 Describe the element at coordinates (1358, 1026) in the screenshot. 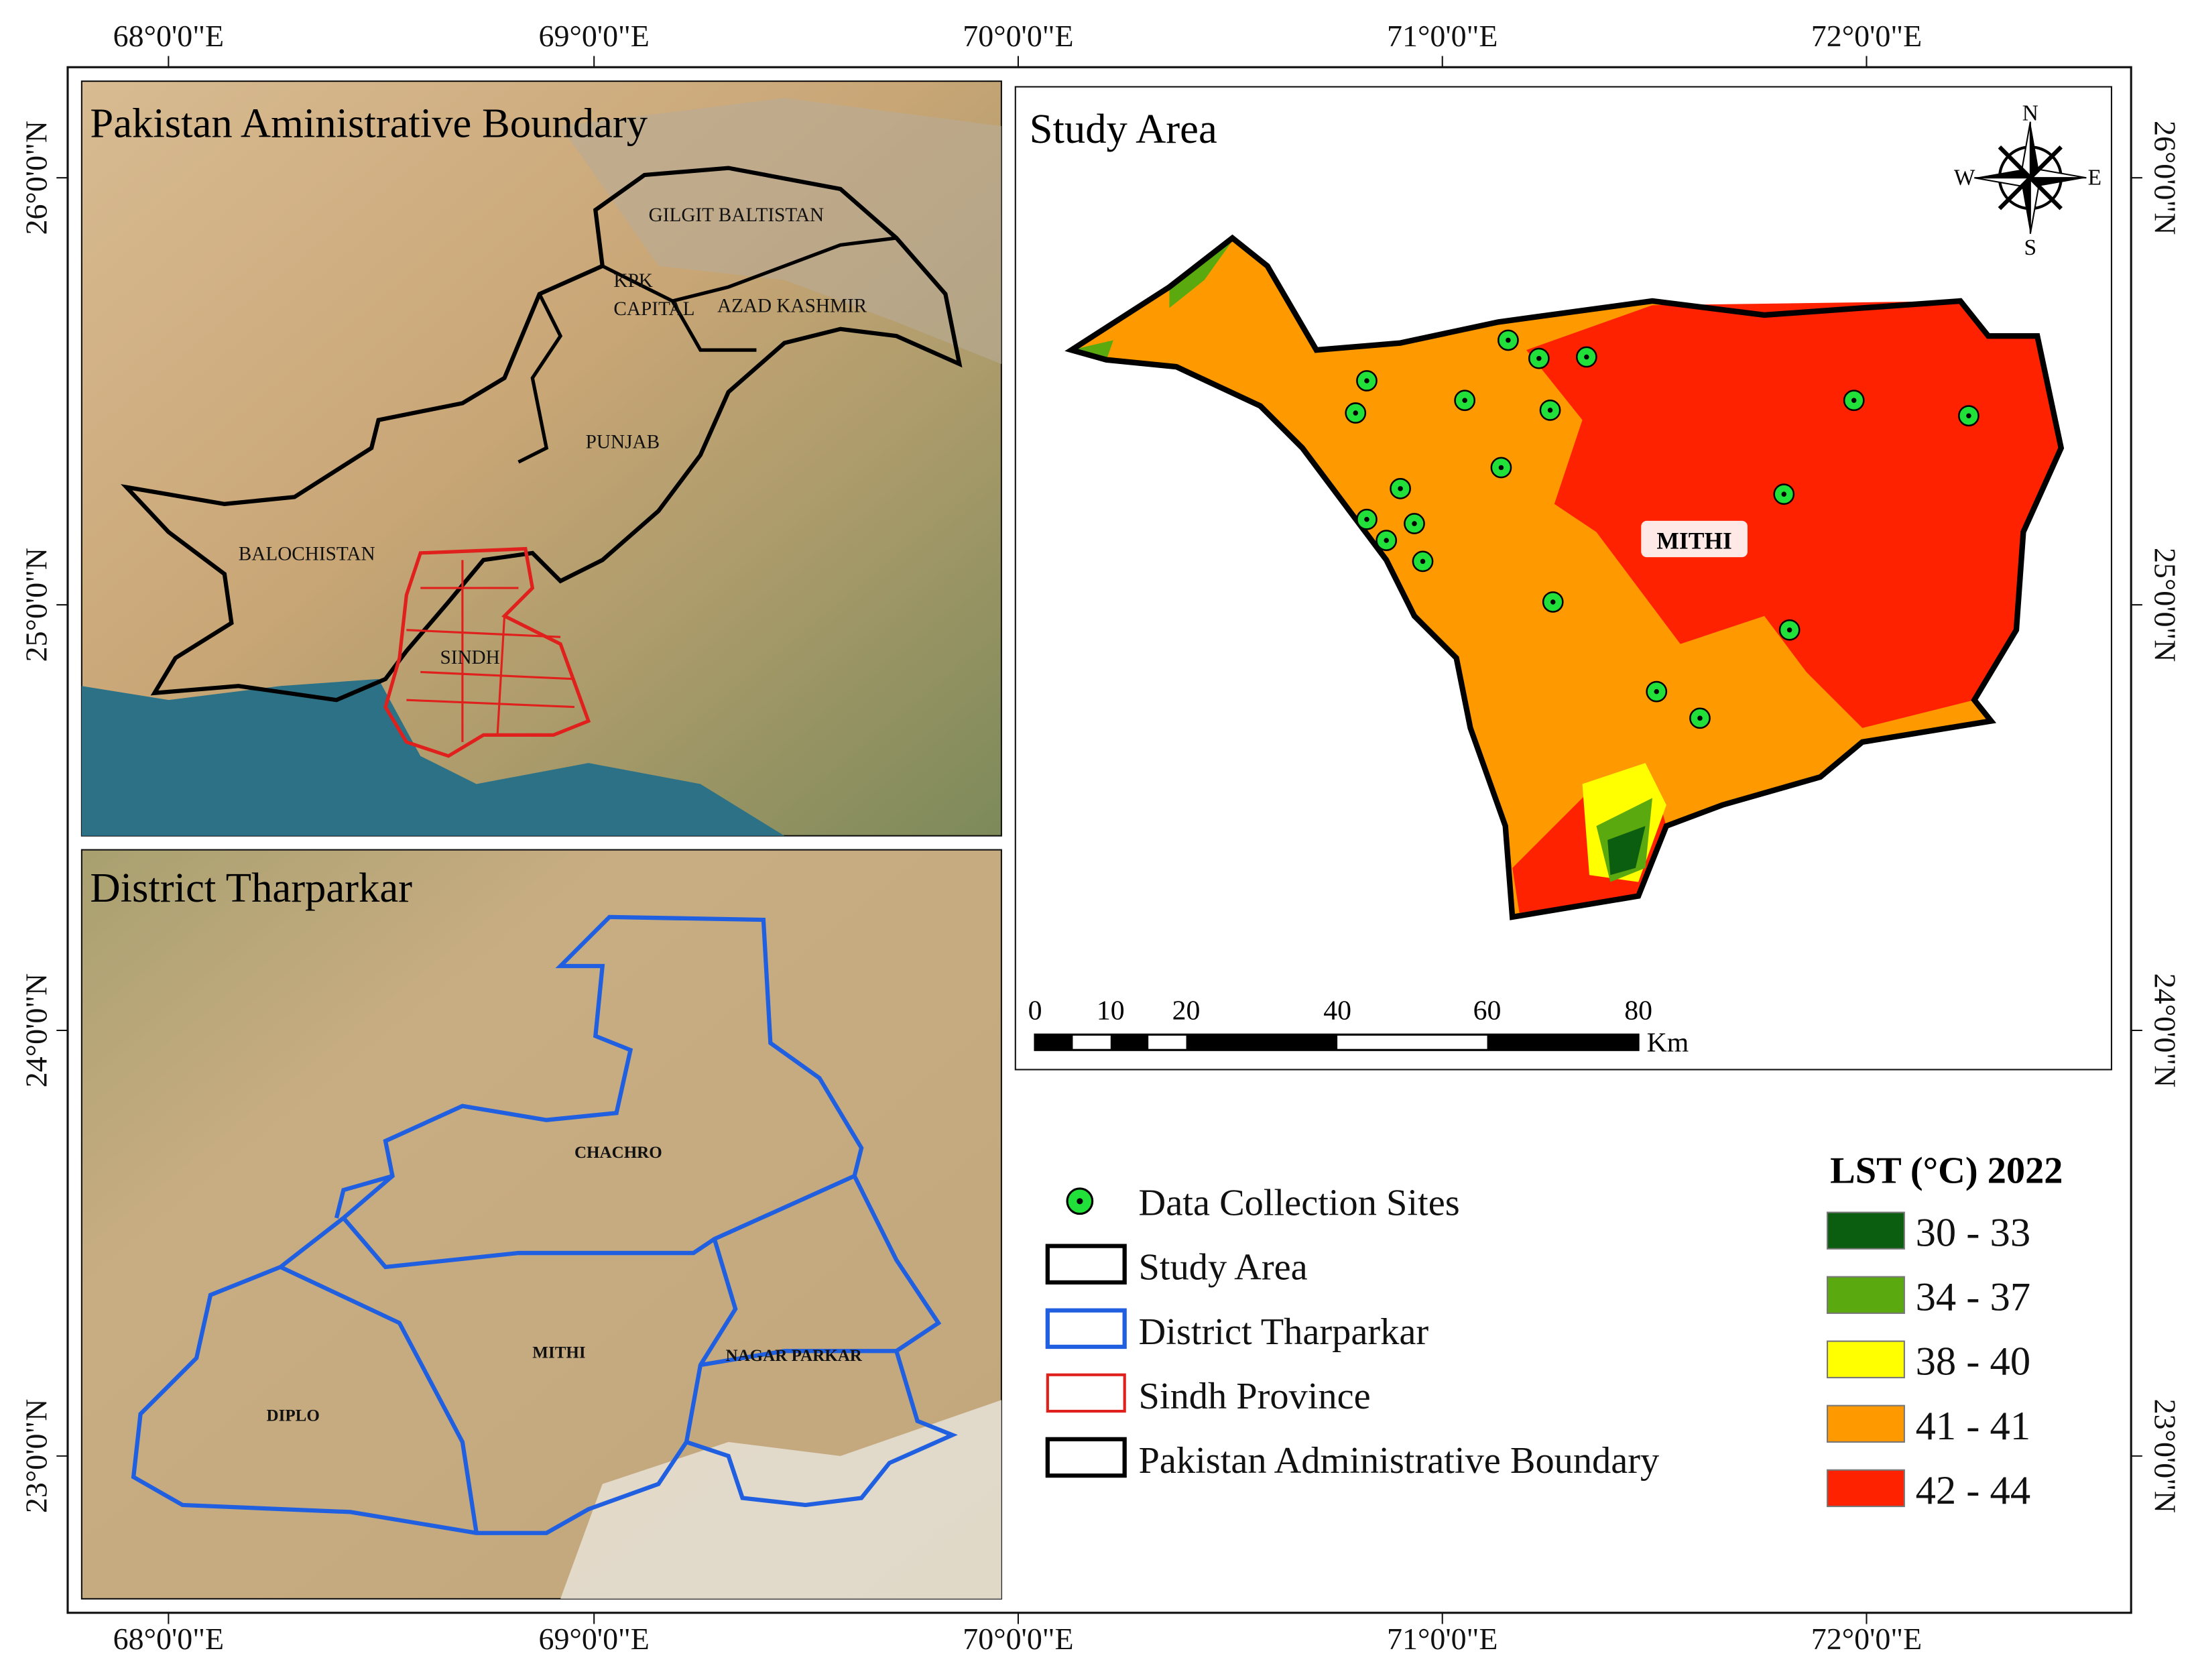

I see `scale-bar: Km 0 10 20 40 60 80` at that location.